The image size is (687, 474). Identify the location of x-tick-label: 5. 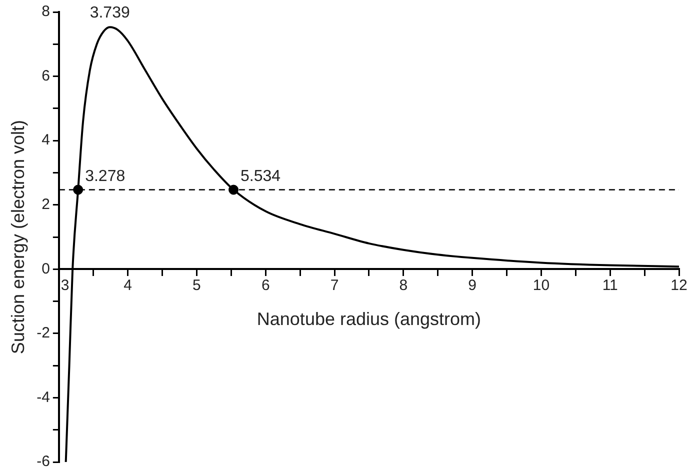
(196, 285).